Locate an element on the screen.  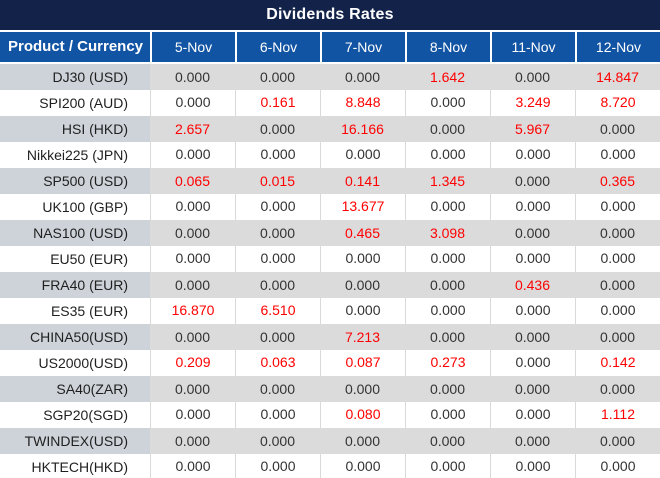
table-title-text: Dividends Rates is located at coordinates (330, 14).